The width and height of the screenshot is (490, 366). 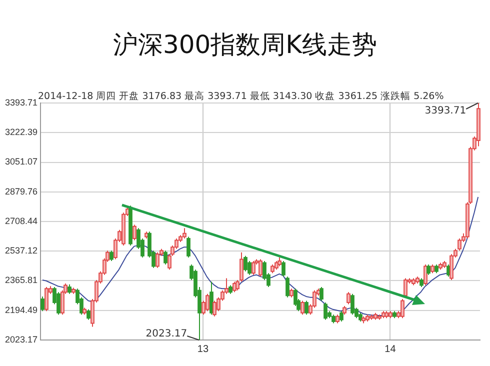 I want to click on y-tick-label: 3051.07, so click(x=21, y=161).